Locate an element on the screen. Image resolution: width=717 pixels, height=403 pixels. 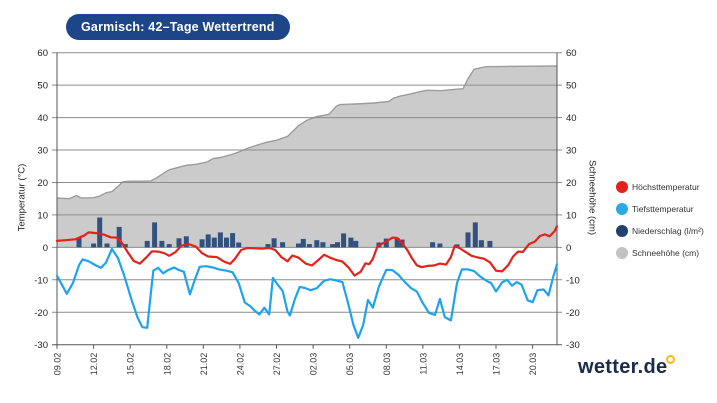
x-tick-label-17.03: 17.03 is located at coordinates (497, 364).